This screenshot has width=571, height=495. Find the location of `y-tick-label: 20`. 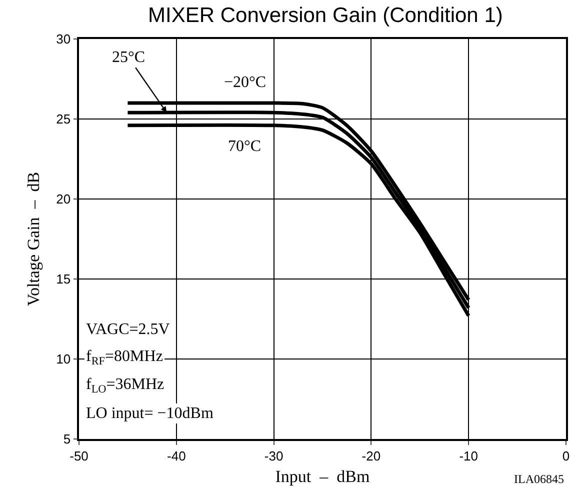

y-tick-label: 20 is located at coordinates (63, 199).